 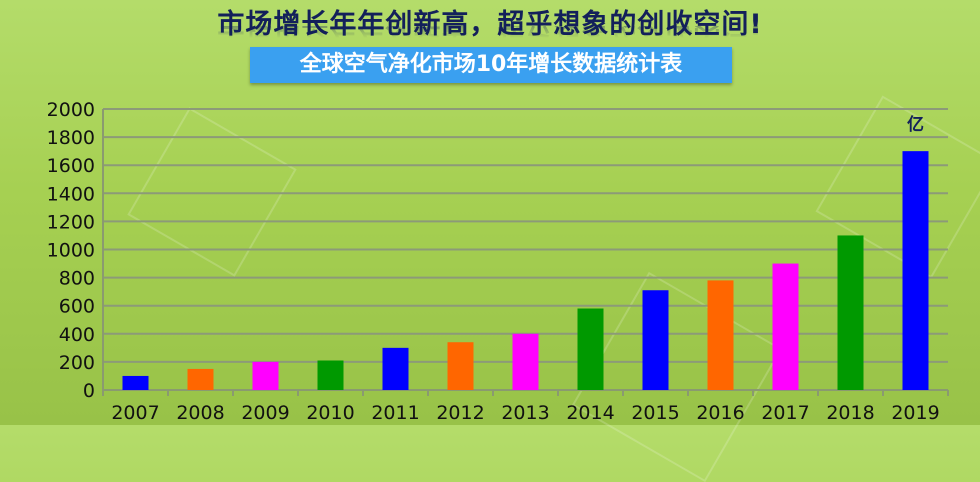 What do you see at coordinates (77, 335) in the screenshot?
I see `y-tick-label: 400` at bounding box center [77, 335].